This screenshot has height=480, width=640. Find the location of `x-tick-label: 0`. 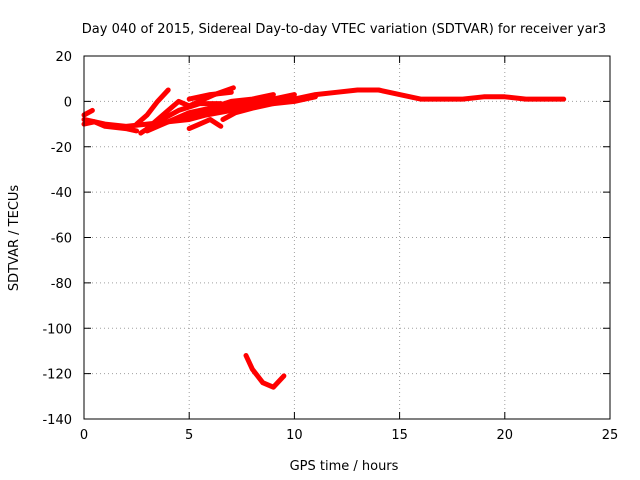

x-tick-label: 0 is located at coordinates (84, 435).